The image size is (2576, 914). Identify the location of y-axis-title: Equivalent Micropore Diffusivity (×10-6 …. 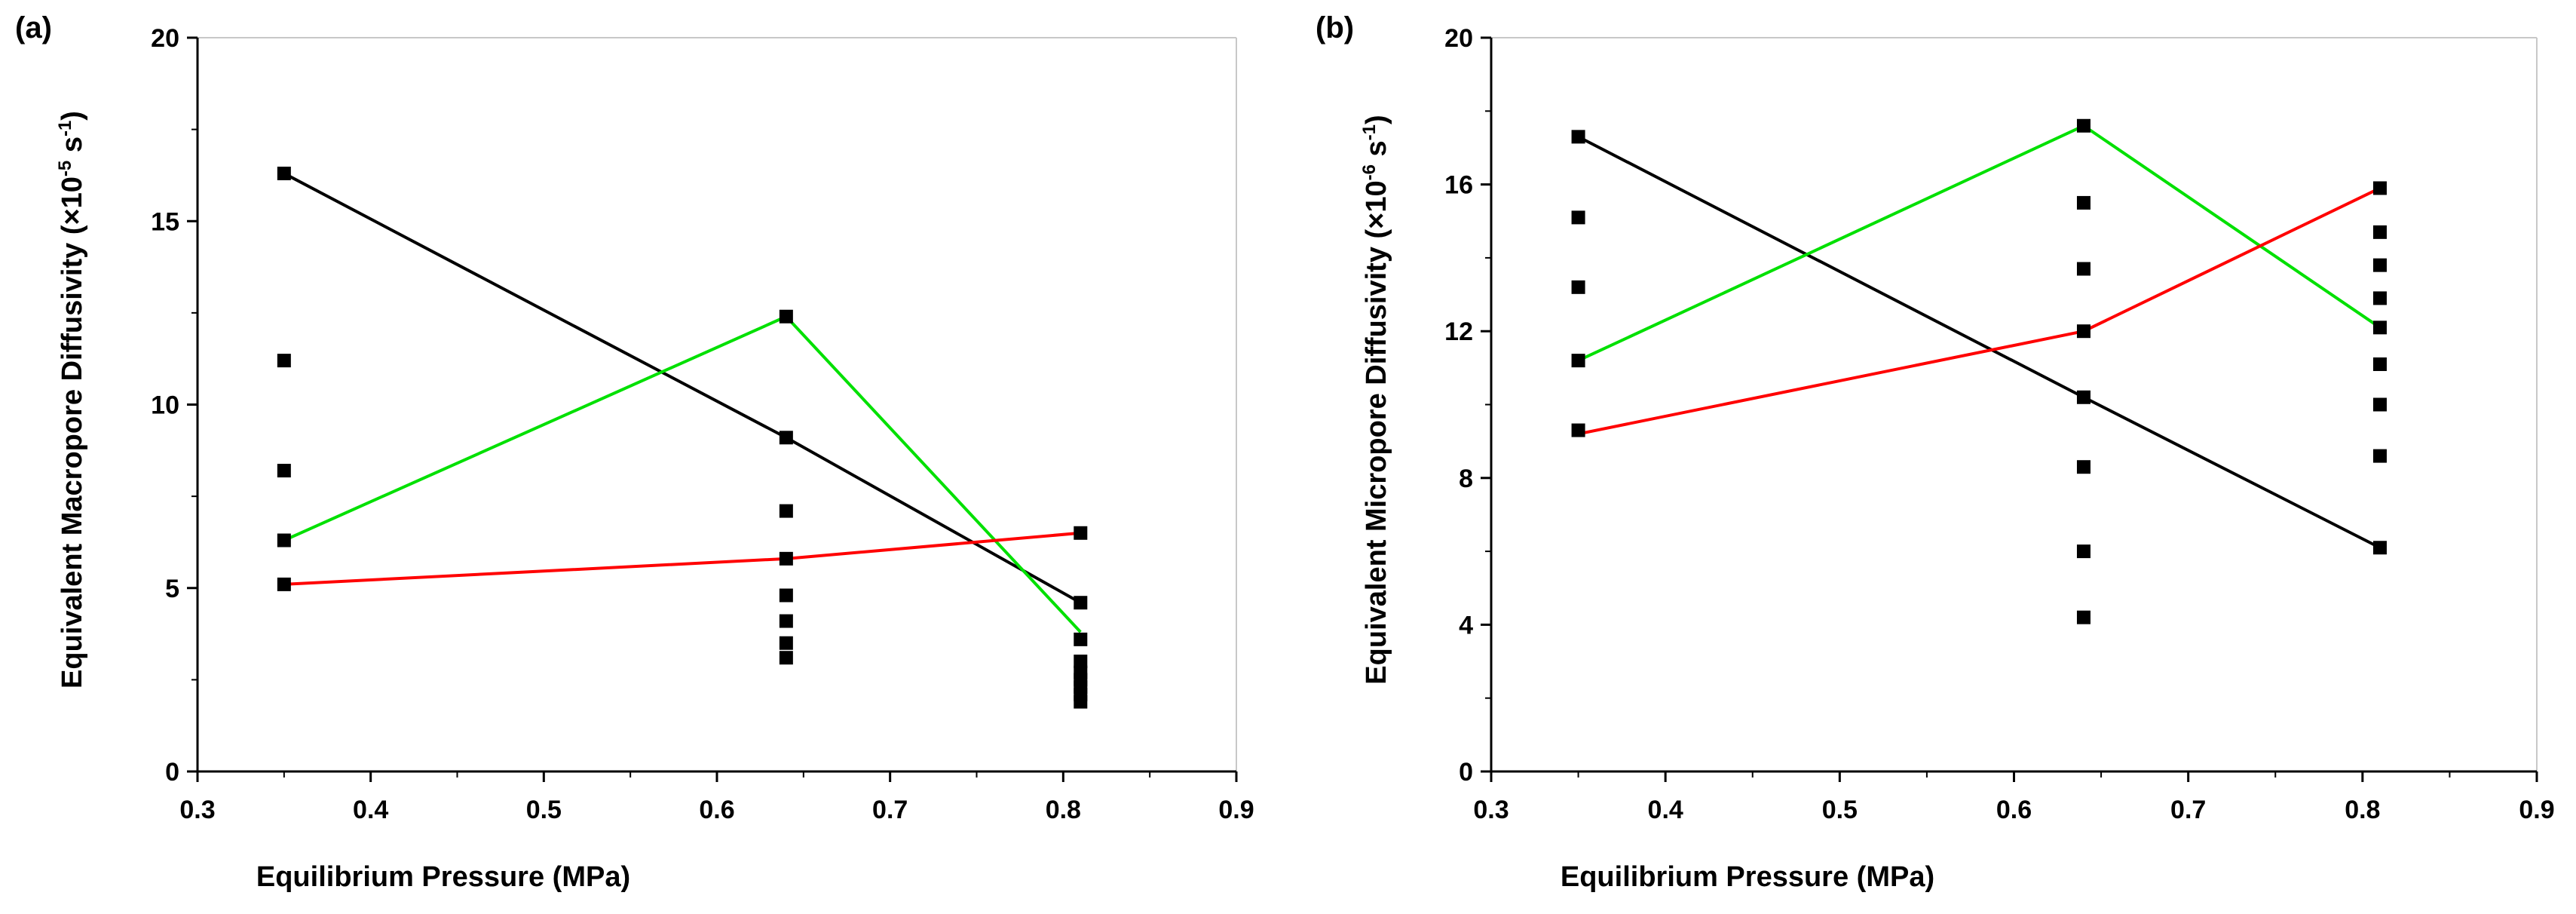
(1375, 399).